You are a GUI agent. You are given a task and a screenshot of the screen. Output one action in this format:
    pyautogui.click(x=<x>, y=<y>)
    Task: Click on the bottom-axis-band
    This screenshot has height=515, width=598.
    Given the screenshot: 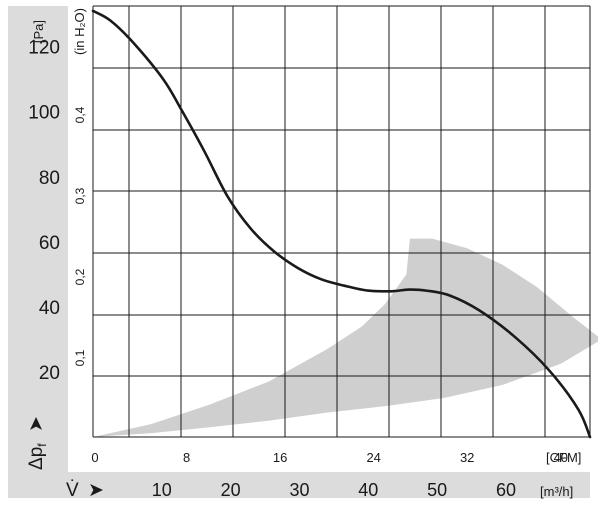 What is the action you would take?
    pyautogui.click(x=299, y=485)
    